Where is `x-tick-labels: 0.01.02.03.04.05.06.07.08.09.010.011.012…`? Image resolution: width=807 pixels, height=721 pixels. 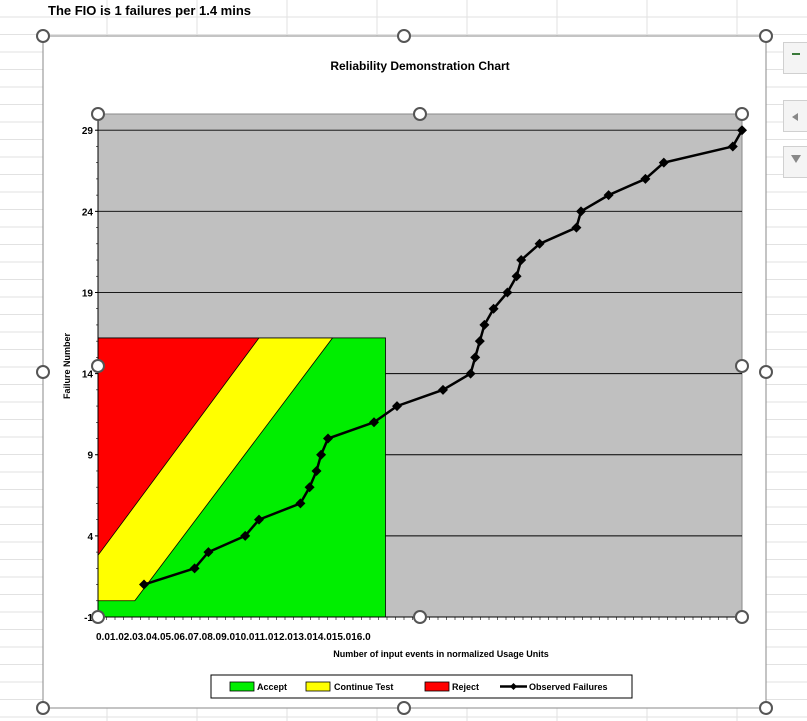
x-tick-labels: 0.01.02.03.04.05.06.07.08.09.010.011.012… is located at coordinates (233, 637).